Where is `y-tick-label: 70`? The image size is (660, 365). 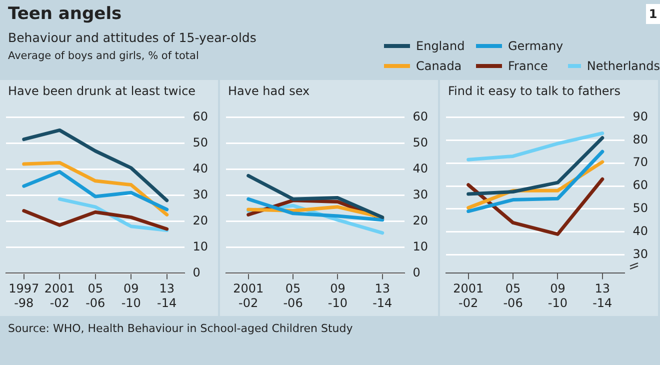
y-tick-label: 70 is located at coordinates (640, 162).